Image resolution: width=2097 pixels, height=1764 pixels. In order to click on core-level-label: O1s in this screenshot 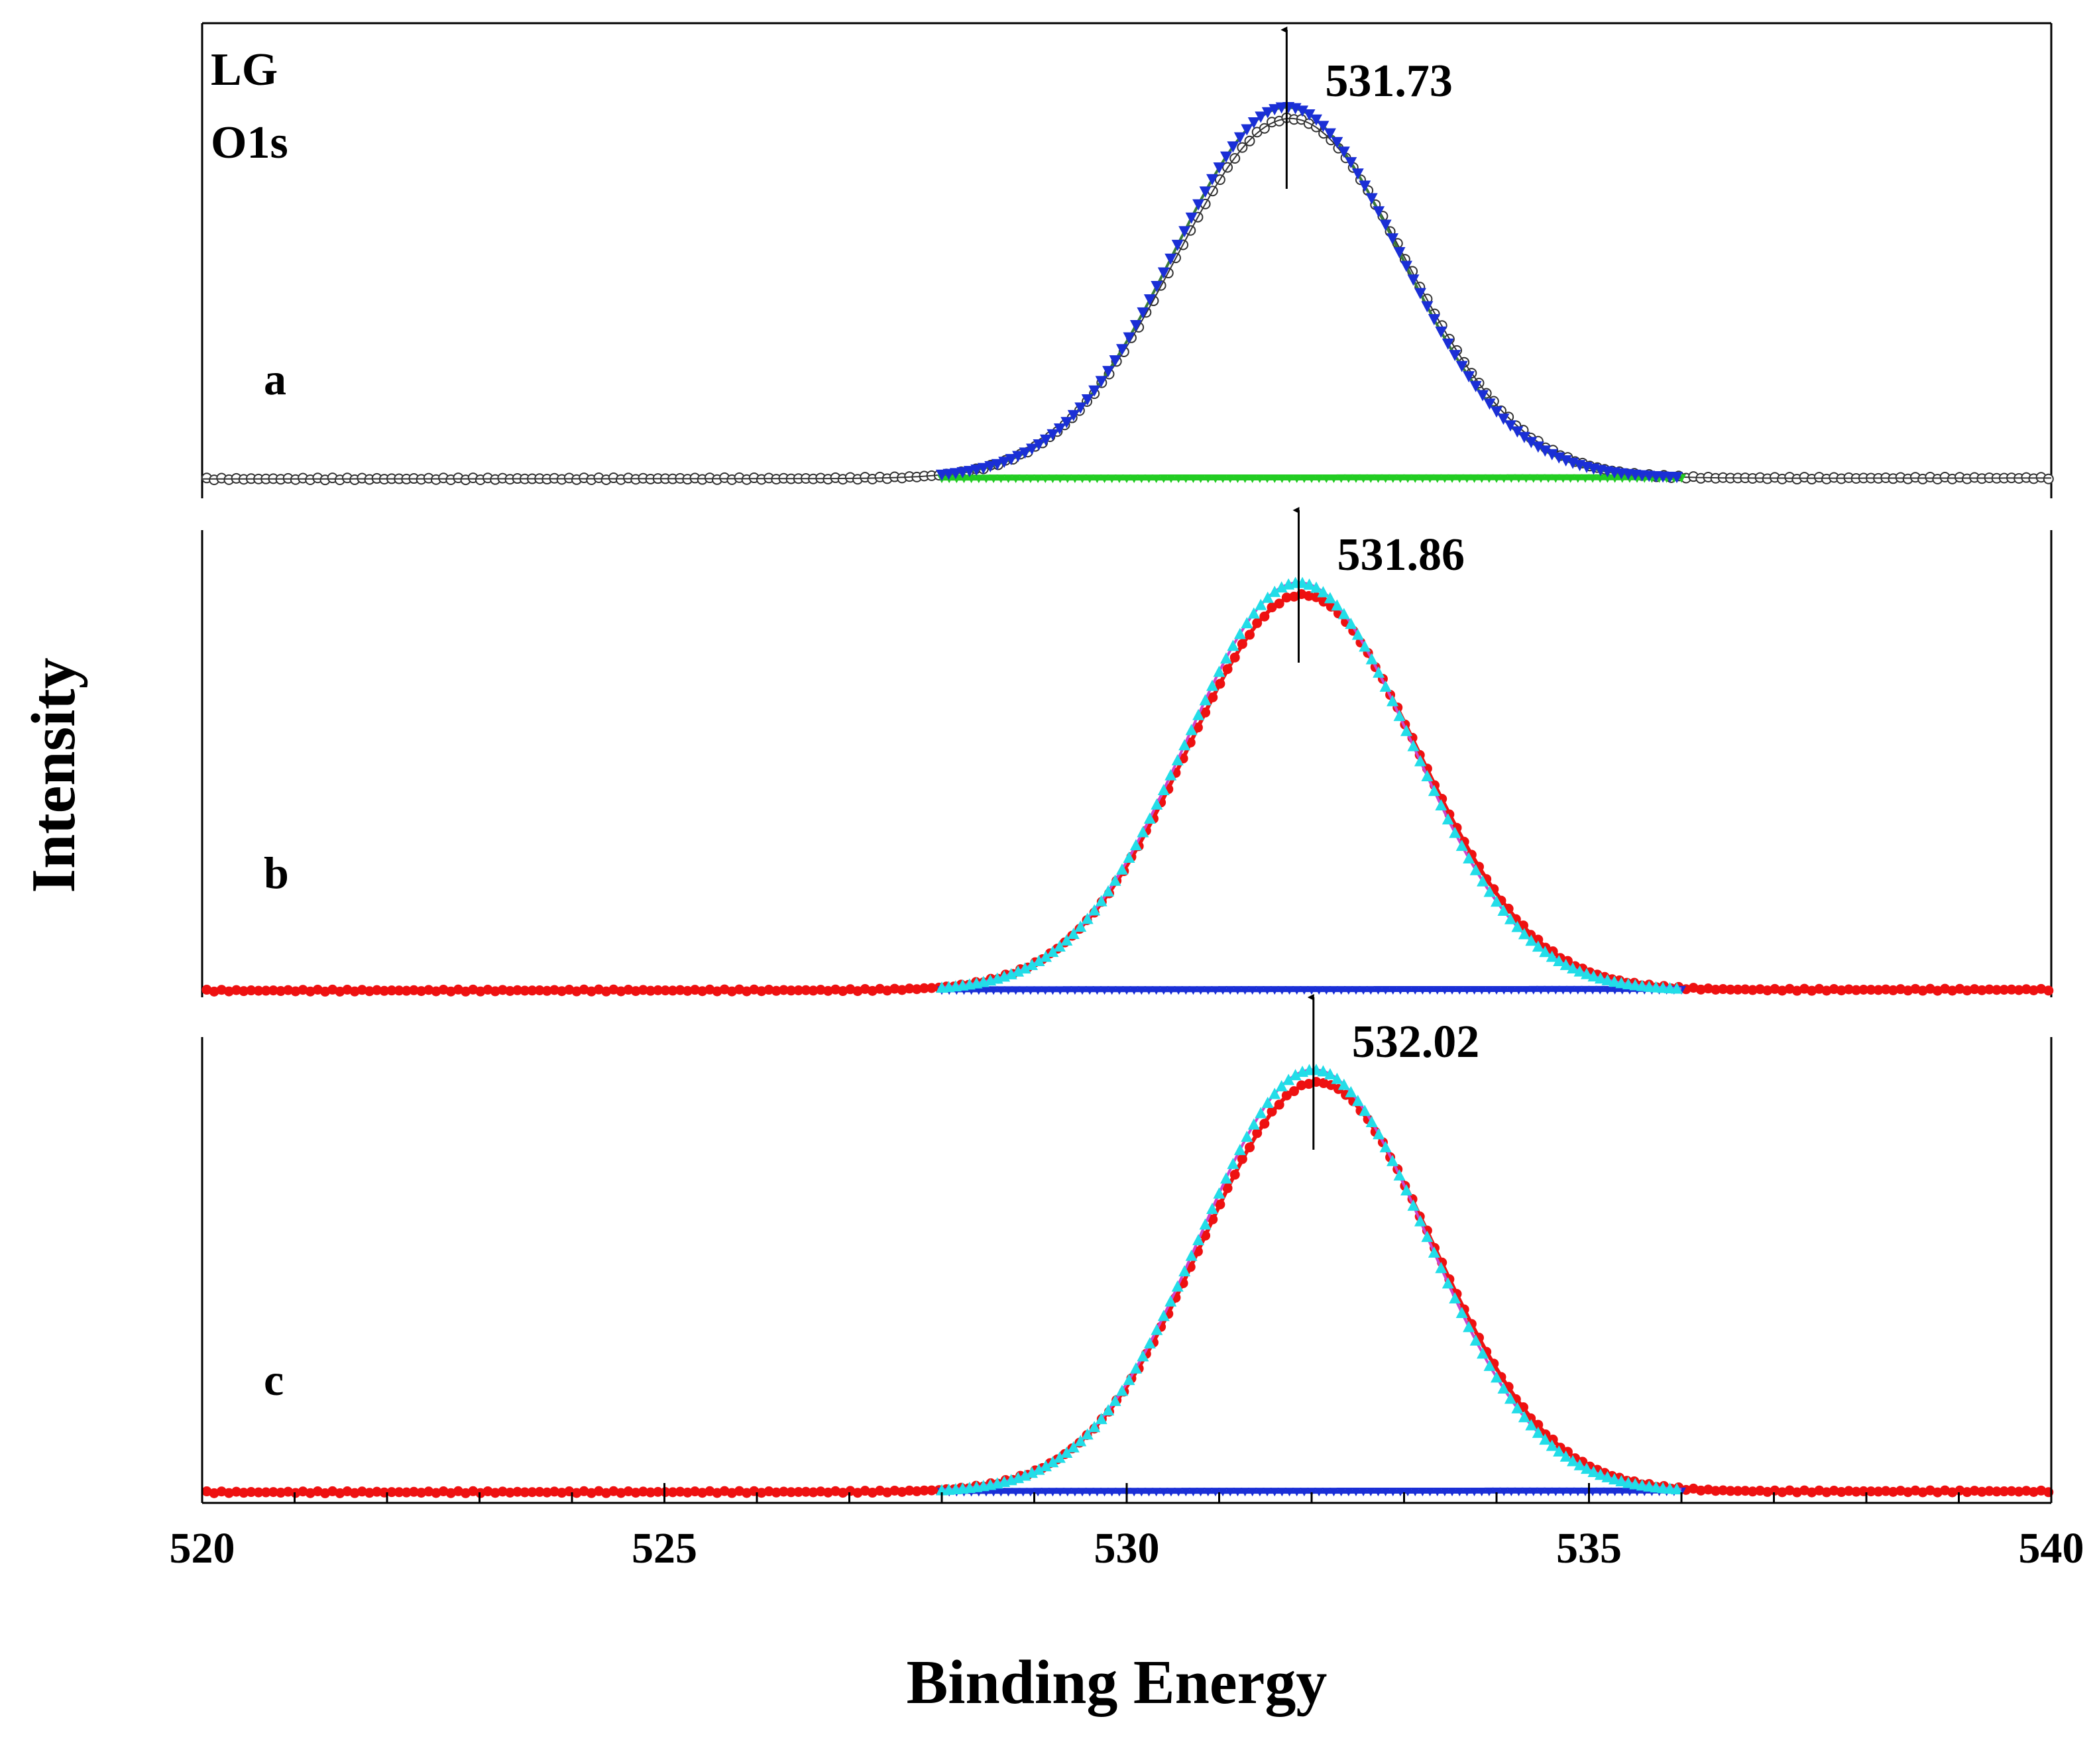, I will do `click(250, 142)`.